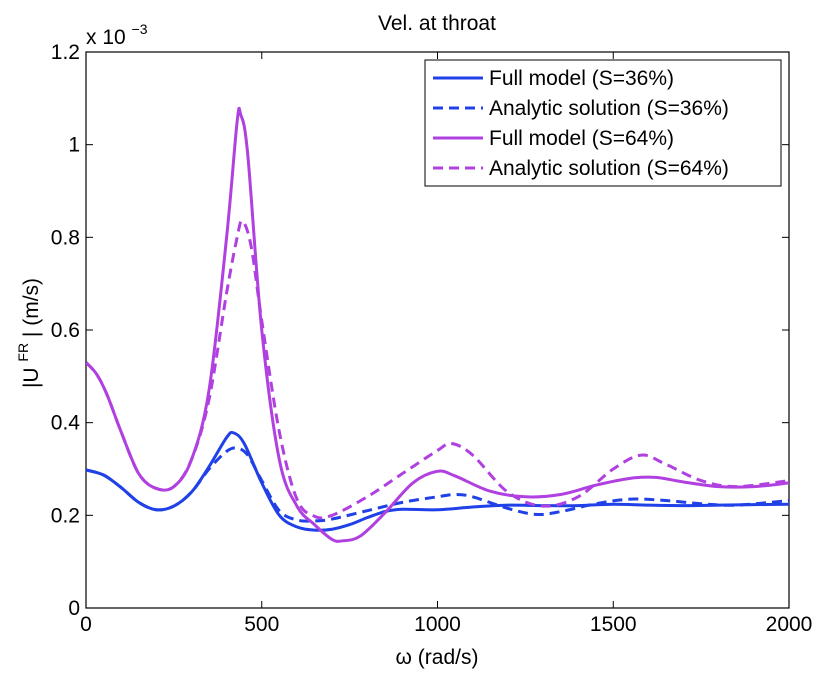 Image resolution: width=822 pixels, height=676 pixels. What do you see at coordinates (613, 624) in the screenshot?
I see `x-tick-label: 1500` at bounding box center [613, 624].